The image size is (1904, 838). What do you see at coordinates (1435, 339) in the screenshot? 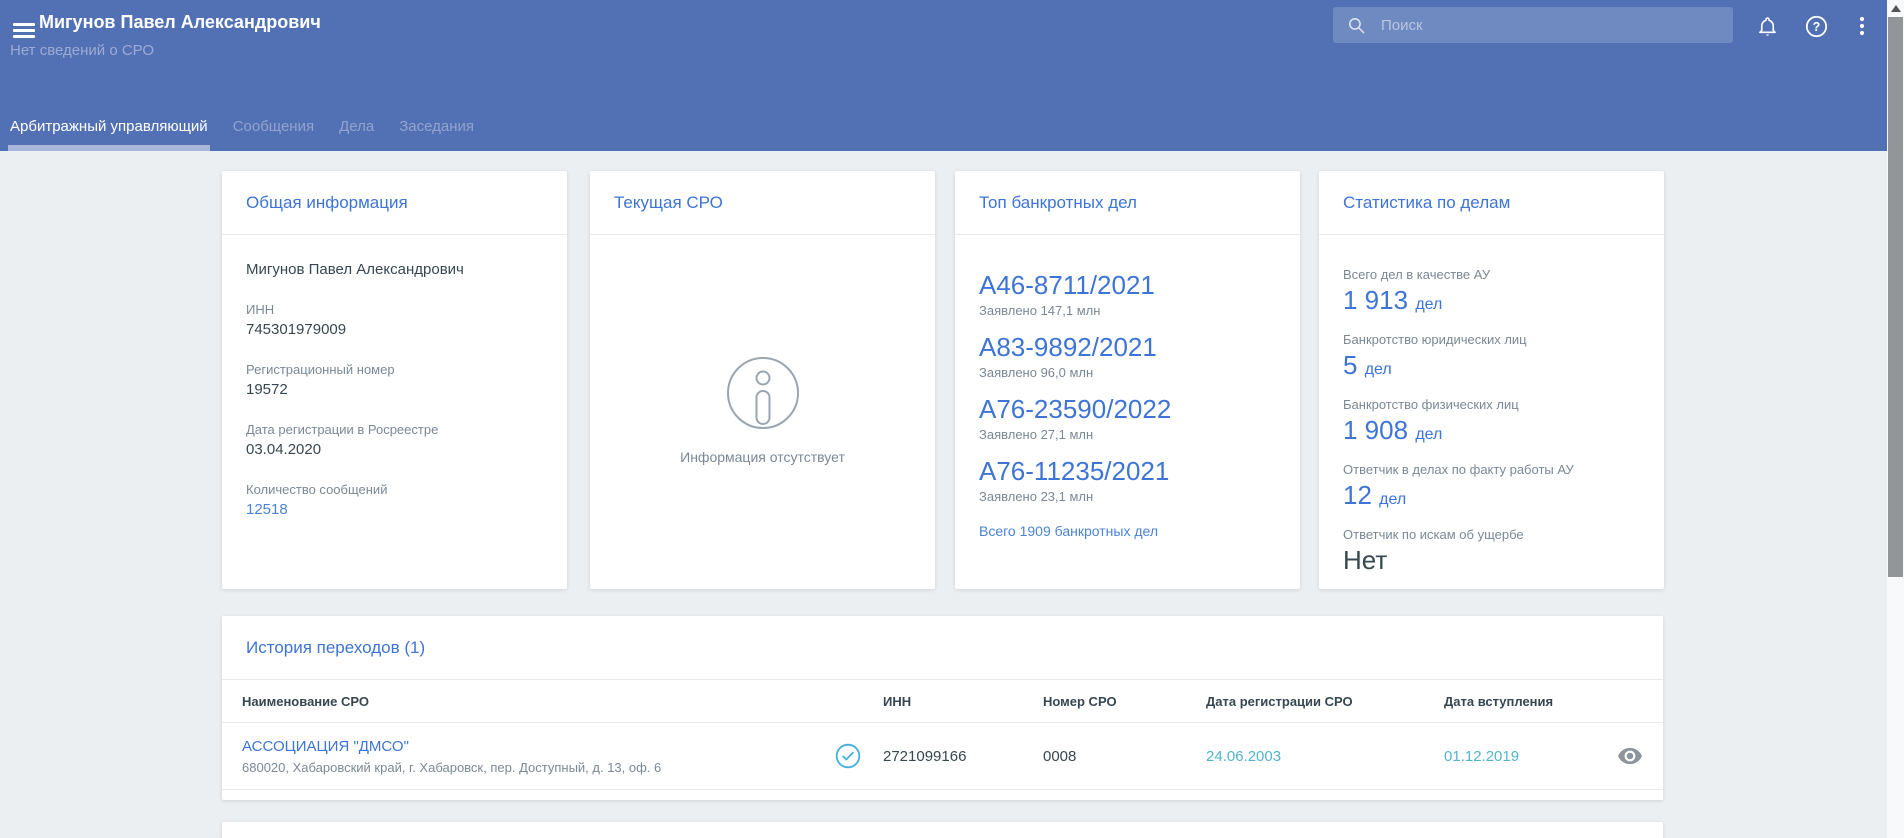
I see `stat-label: Банкротство юридических лиц` at bounding box center [1435, 339].